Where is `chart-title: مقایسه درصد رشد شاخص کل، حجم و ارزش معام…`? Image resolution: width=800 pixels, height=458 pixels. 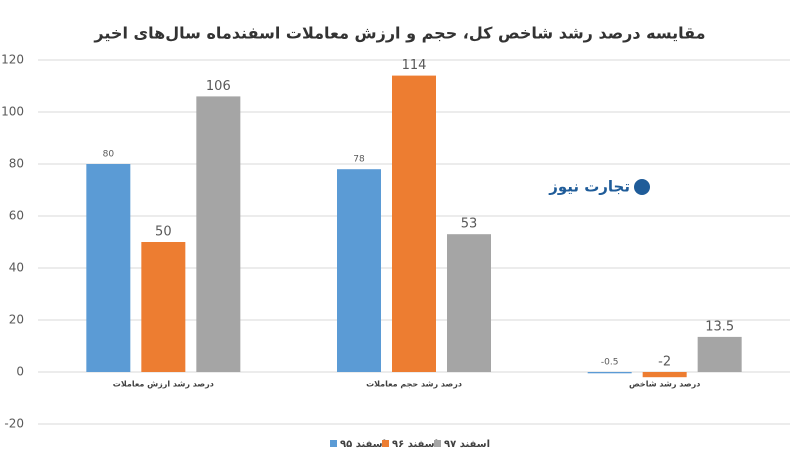
chart-title: مقایسه درصد رشد شاخص کل، حجم و ارزش معام… is located at coordinates (399, 33).